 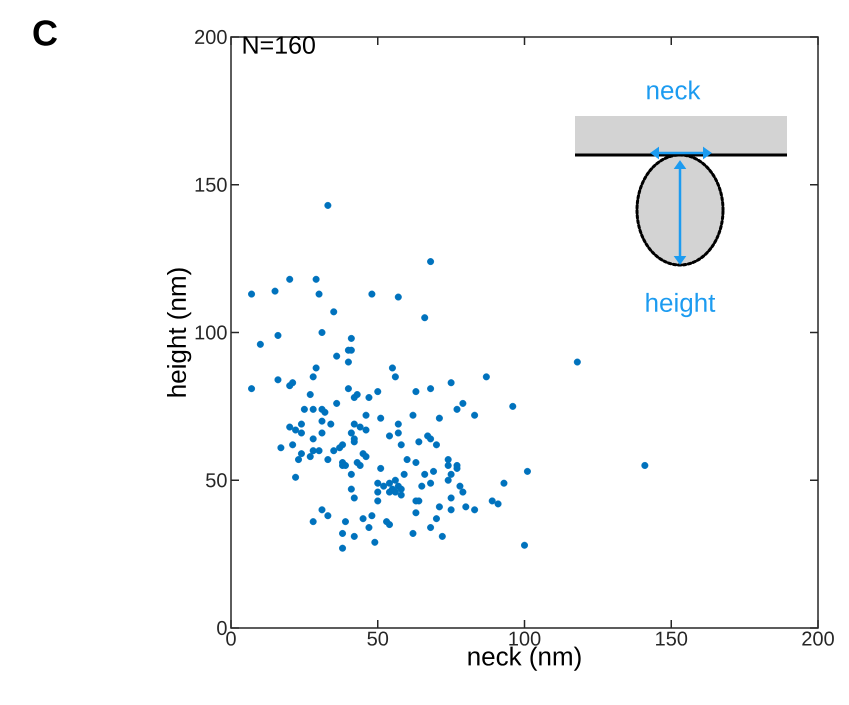 I want to click on annotation: height, so click(x=681, y=305).